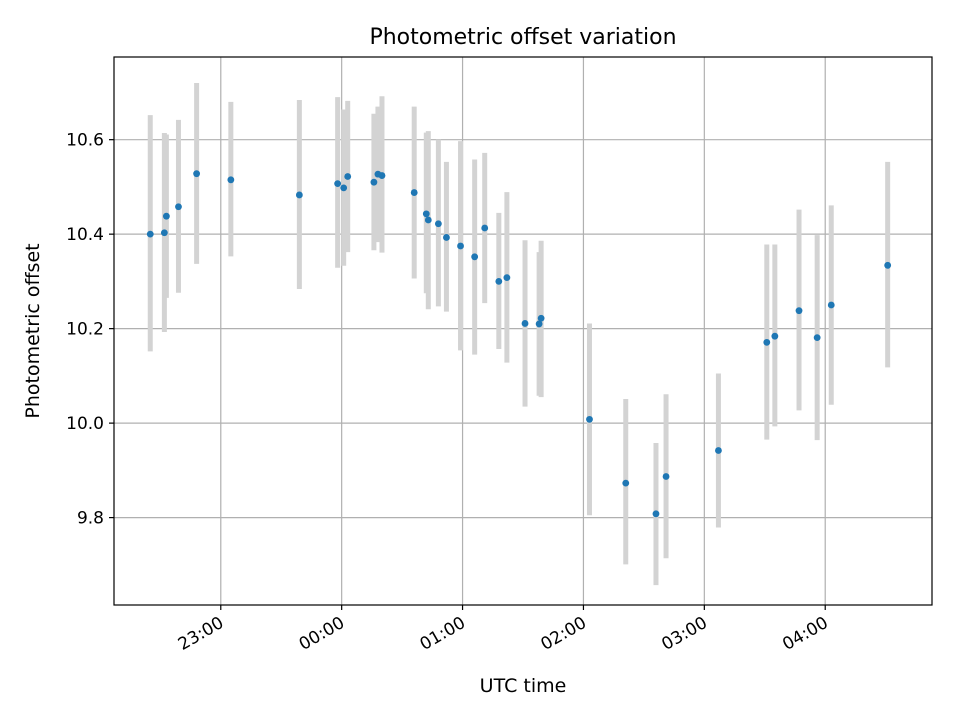 This screenshot has height=720, width=960. I want to click on y-axis-ticks: 9.8 10.0 10.2 10.4 10.6, so click(90, 330).